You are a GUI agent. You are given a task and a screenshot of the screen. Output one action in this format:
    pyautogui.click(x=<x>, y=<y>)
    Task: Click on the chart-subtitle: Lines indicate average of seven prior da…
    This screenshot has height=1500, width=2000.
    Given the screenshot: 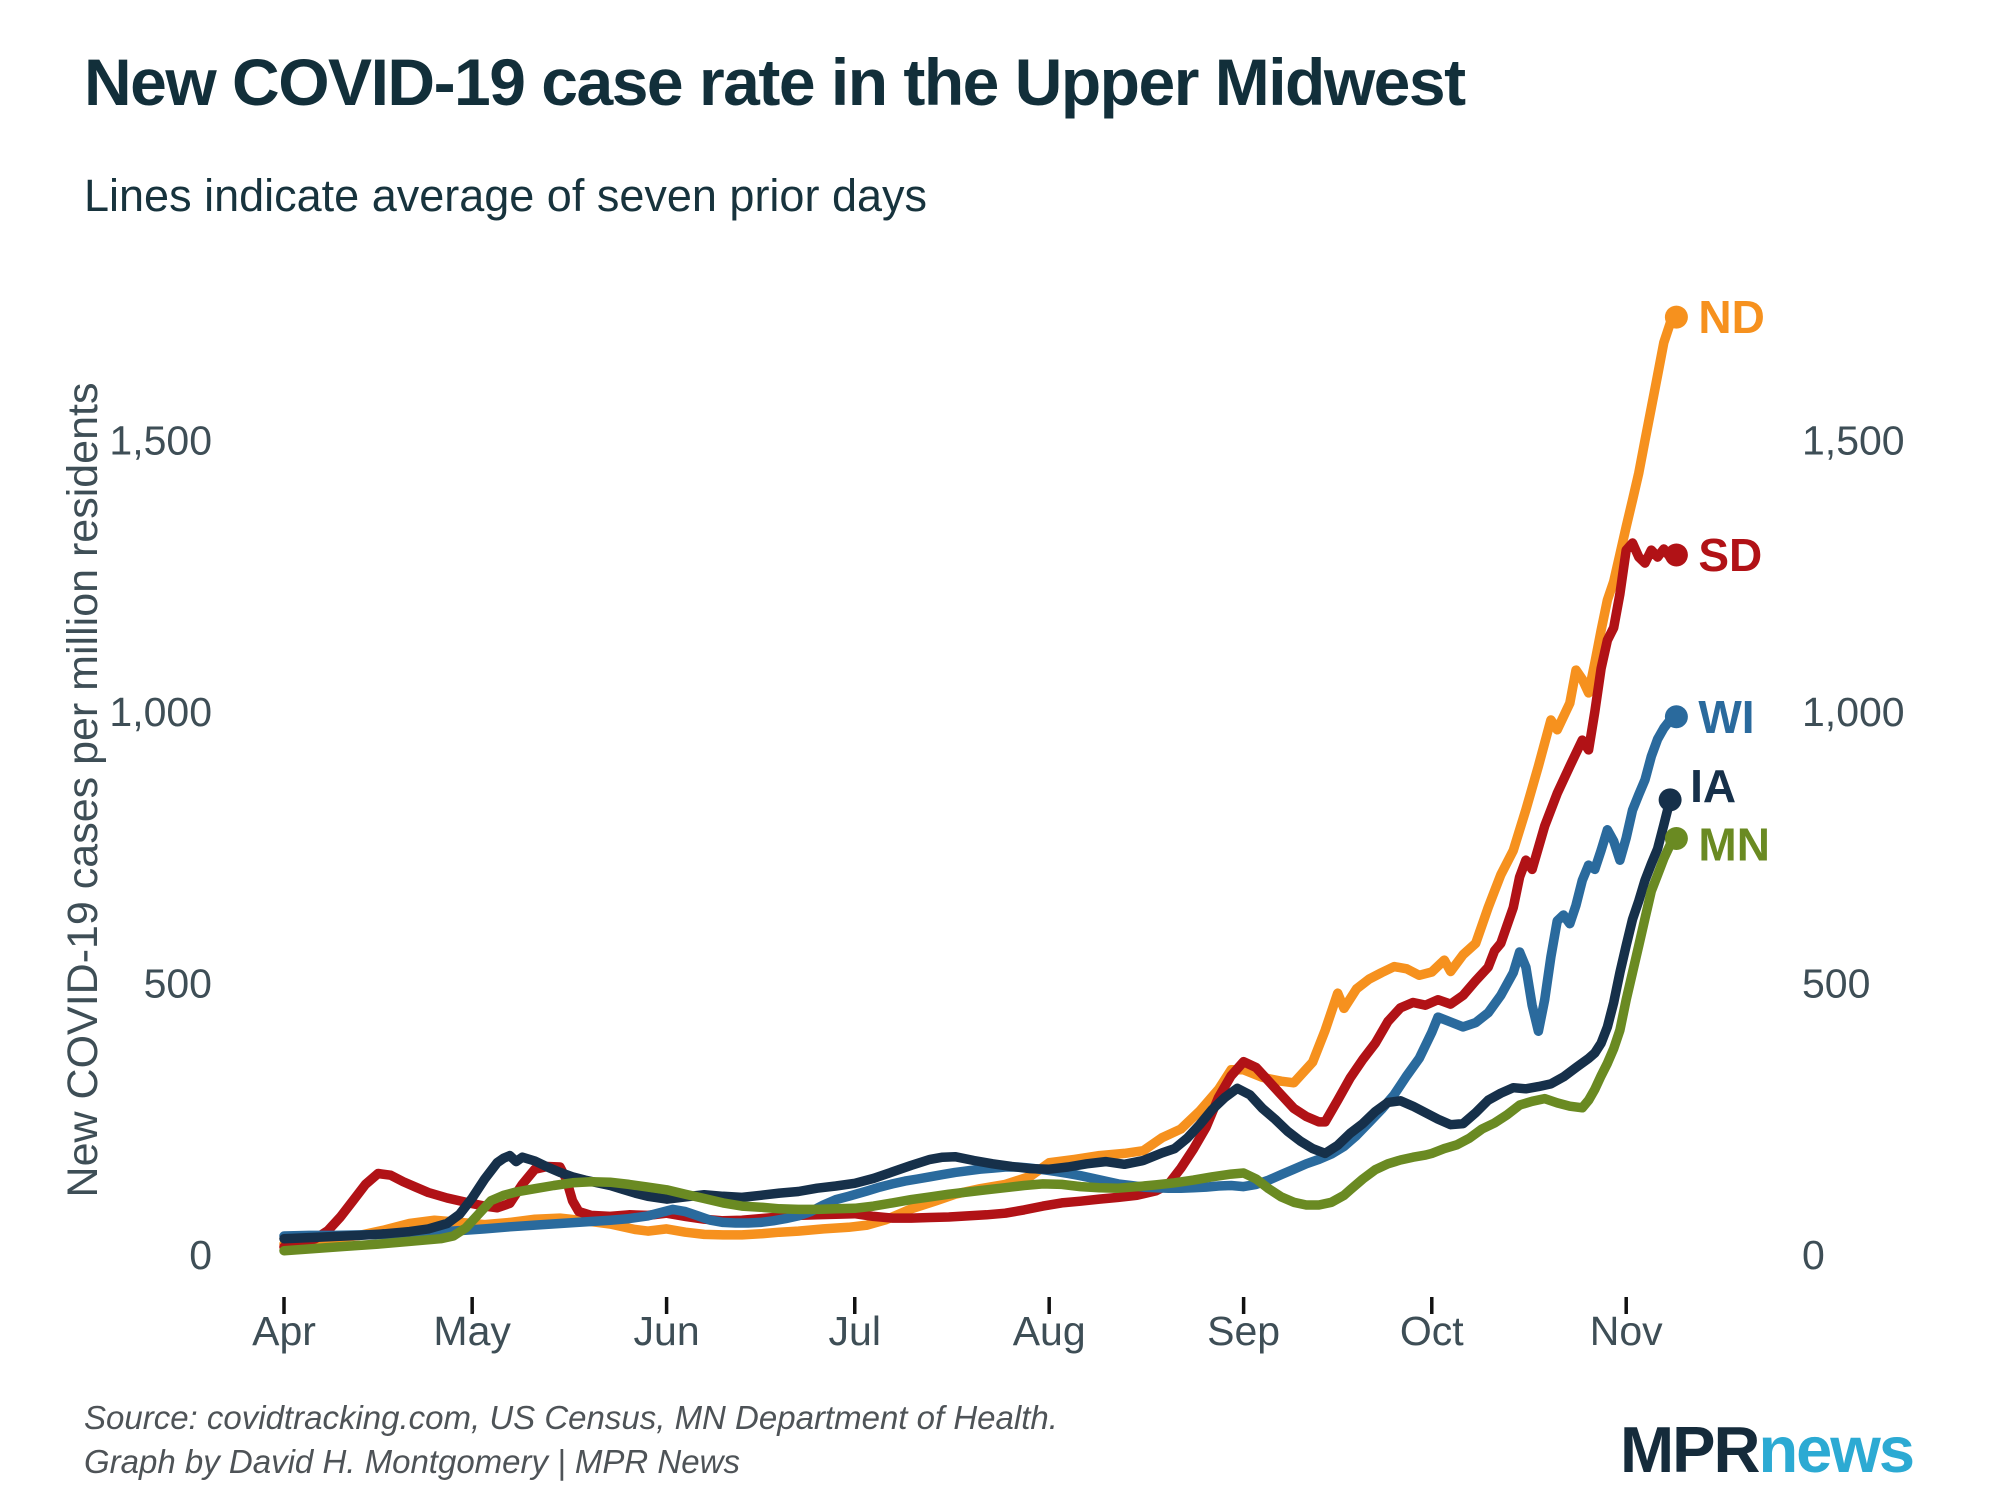 What is the action you would take?
    pyautogui.click(x=506, y=195)
    